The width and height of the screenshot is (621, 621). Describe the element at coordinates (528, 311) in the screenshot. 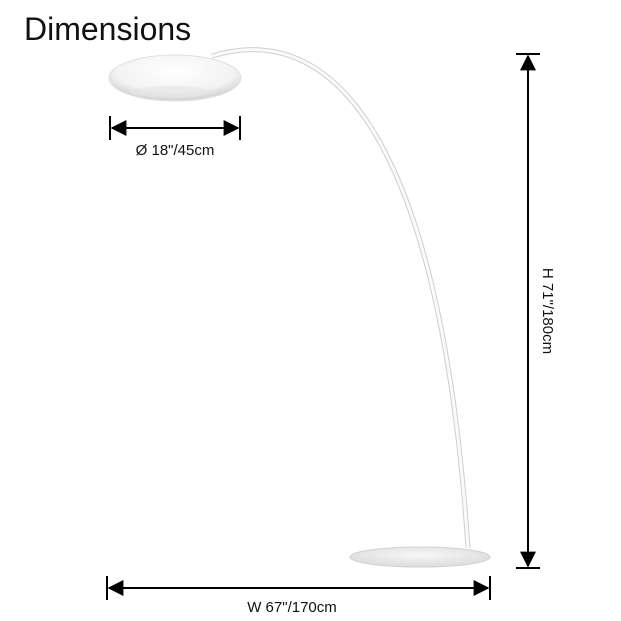

I see `height-dimension` at that location.